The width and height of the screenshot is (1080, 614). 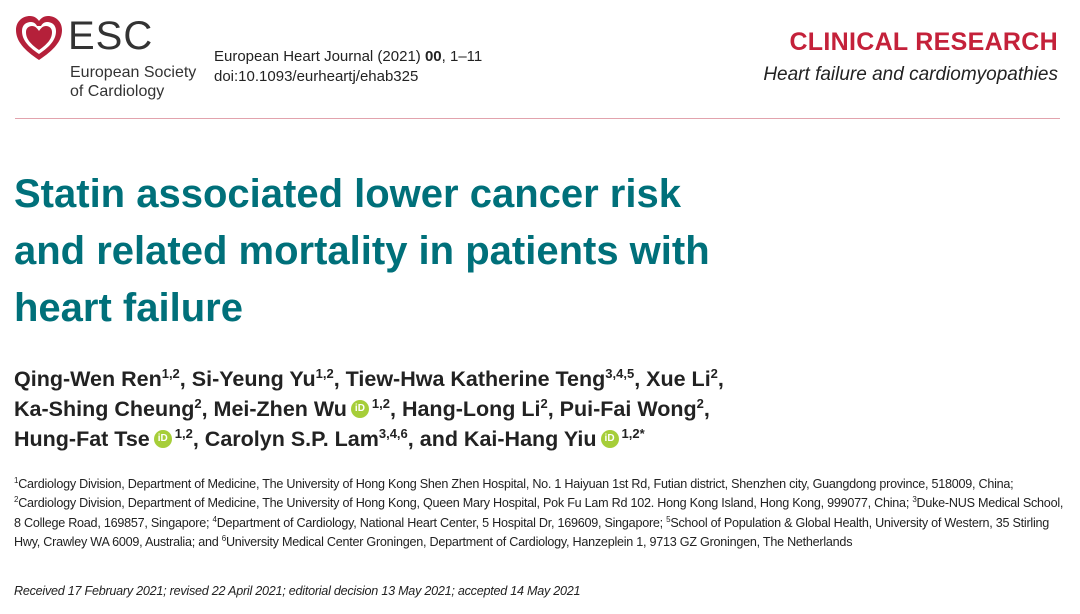 What do you see at coordinates (317, 56) in the screenshot?
I see `journal-name: European Heart Journal (2021)` at bounding box center [317, 56].